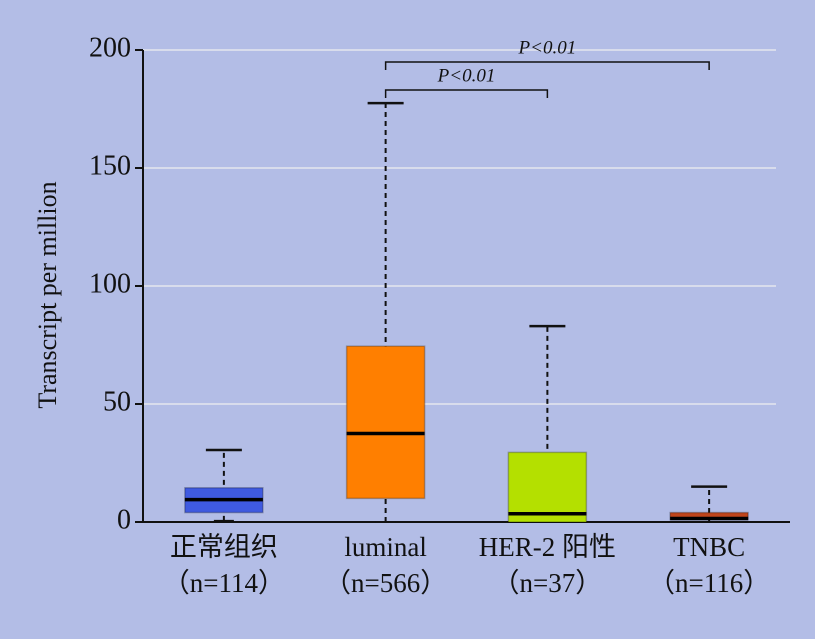 The height and width of the screenshot is (639, 815). What do you see at coordinates (709, 583) in the screenshot?
I see `sample-size-label: （n=116）` at bounding box center [709, 583].